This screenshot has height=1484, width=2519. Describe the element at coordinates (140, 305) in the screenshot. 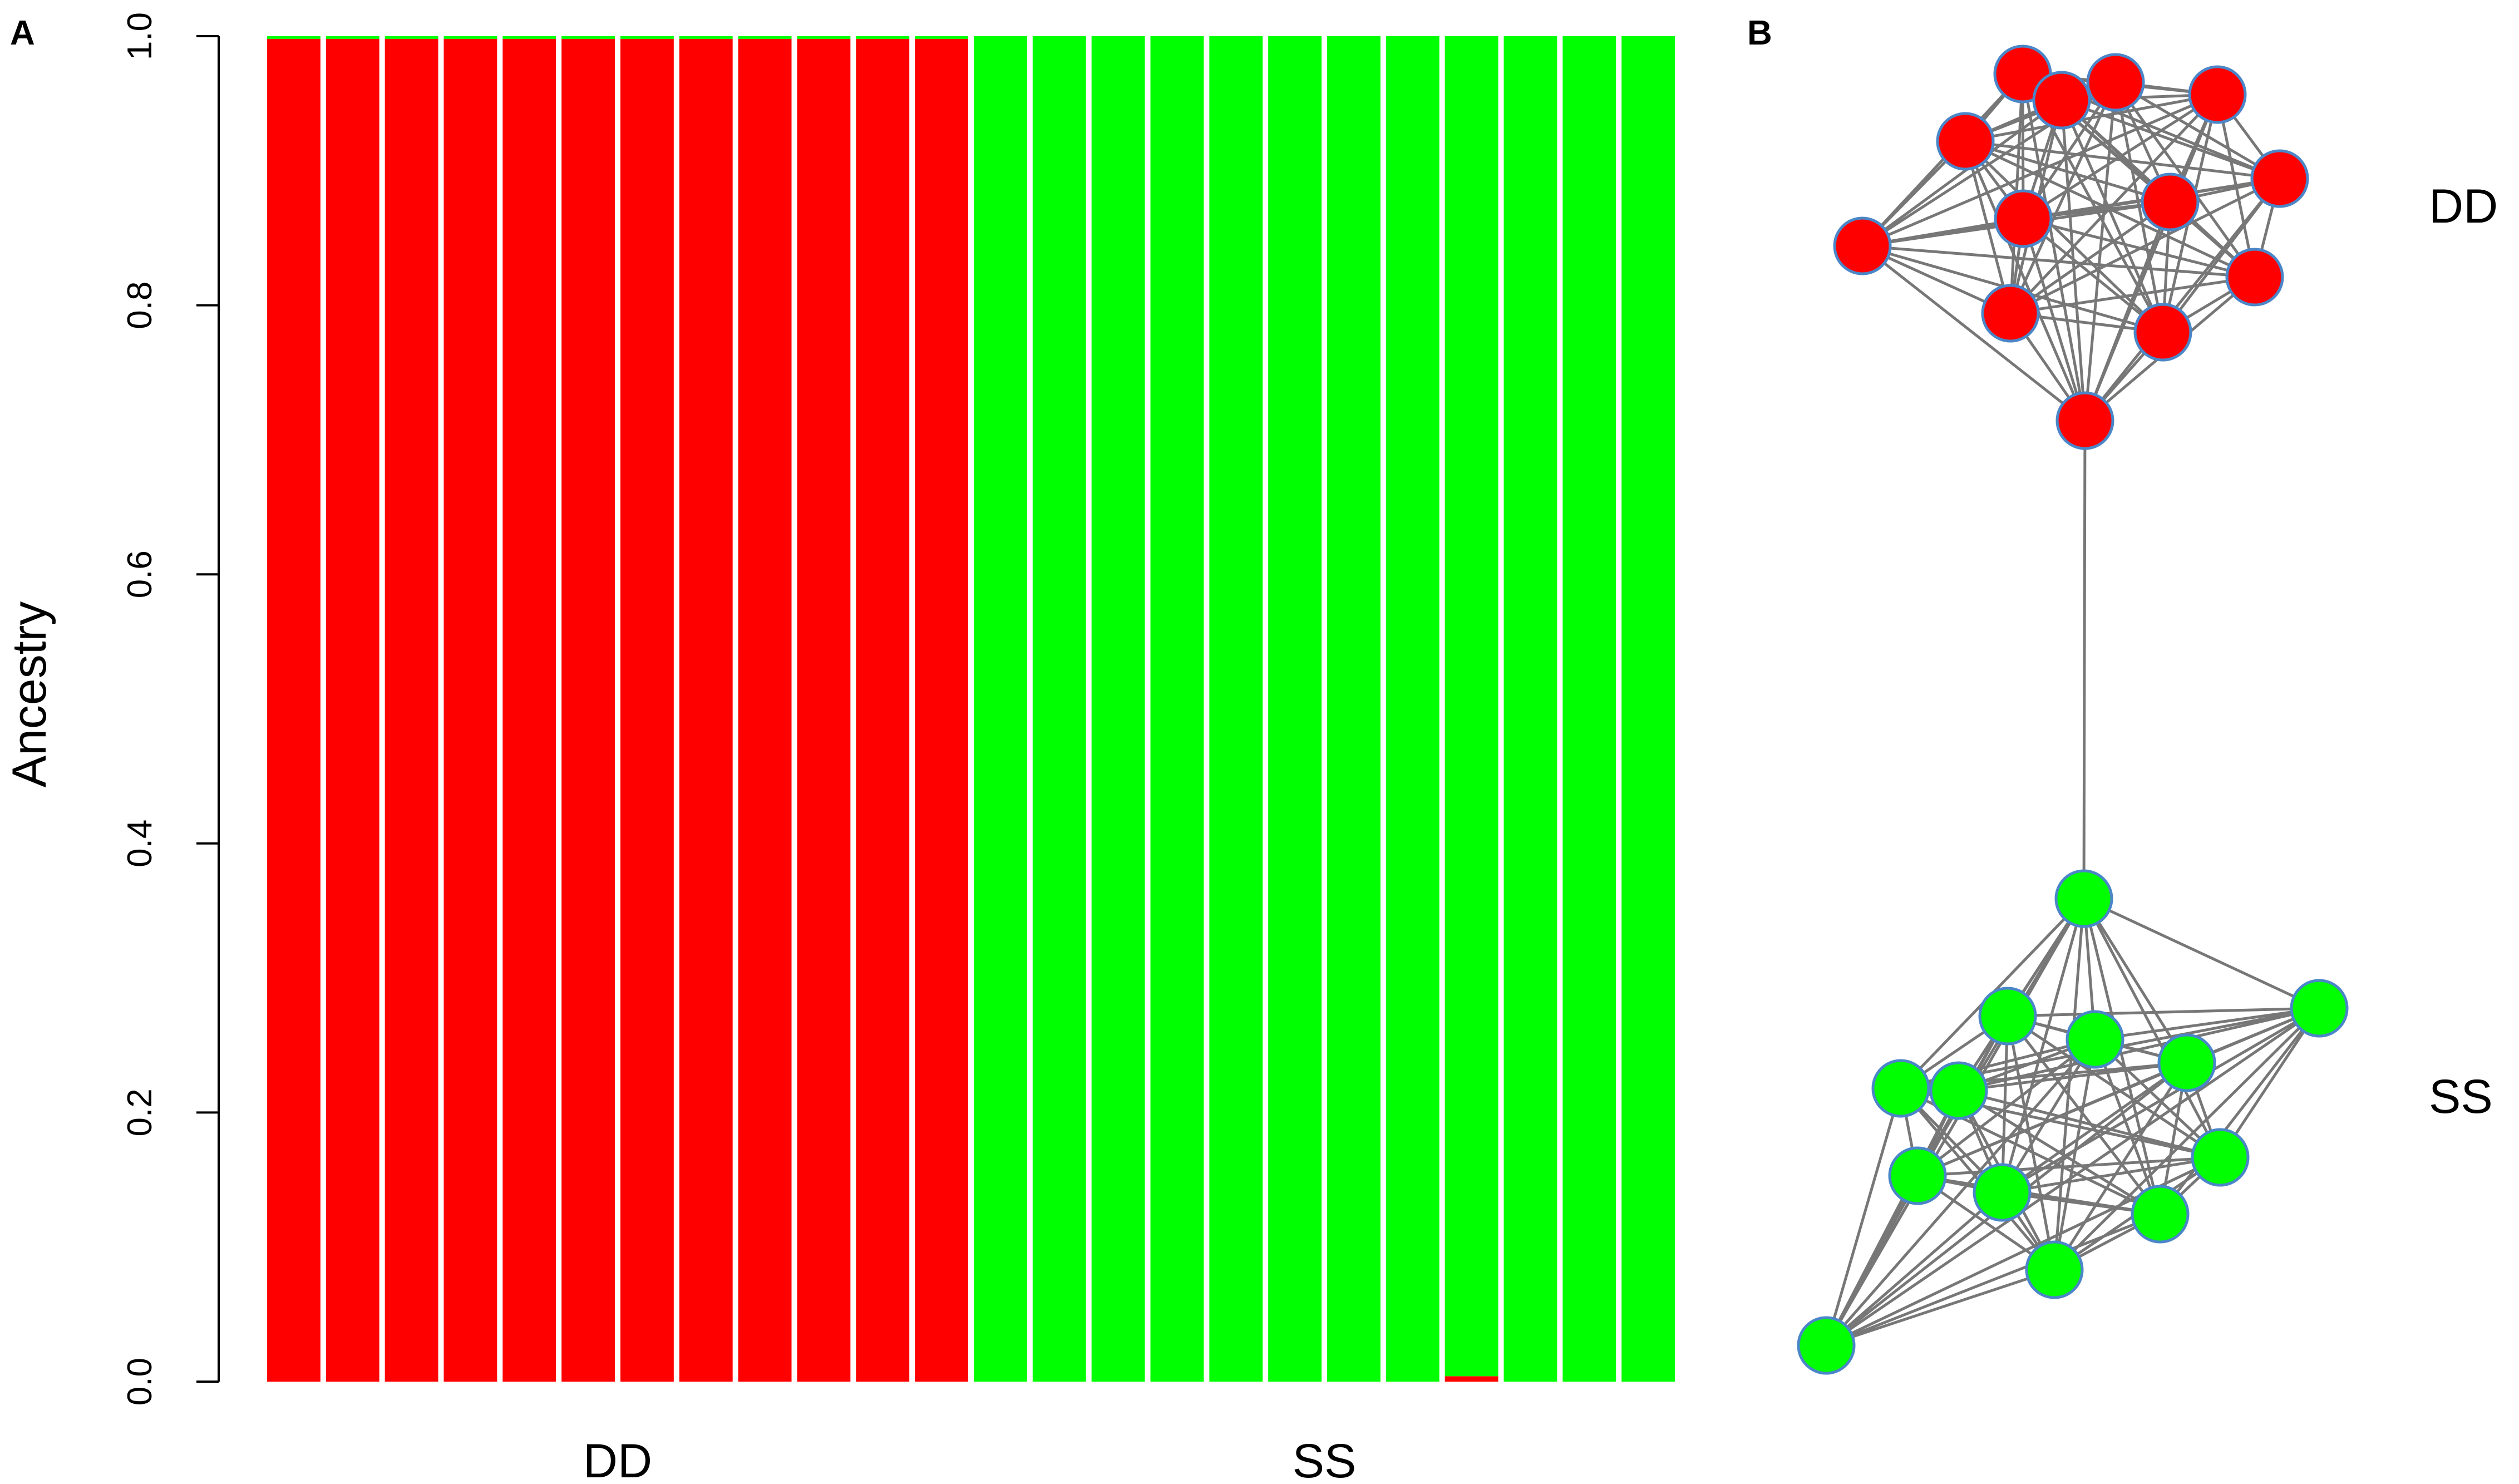

I see `y-tick-label-4: 0.8` at that location.